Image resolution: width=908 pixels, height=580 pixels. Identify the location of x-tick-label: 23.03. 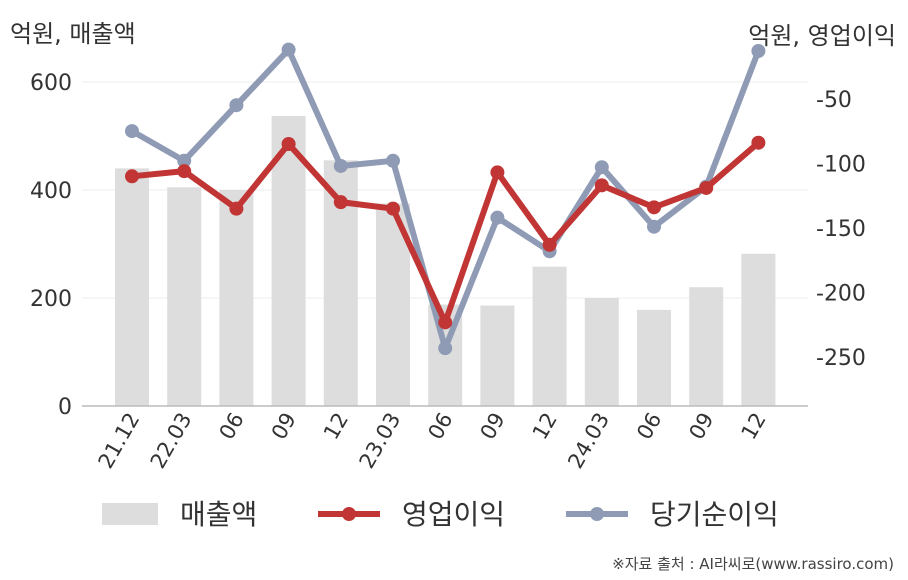
(379, 441).